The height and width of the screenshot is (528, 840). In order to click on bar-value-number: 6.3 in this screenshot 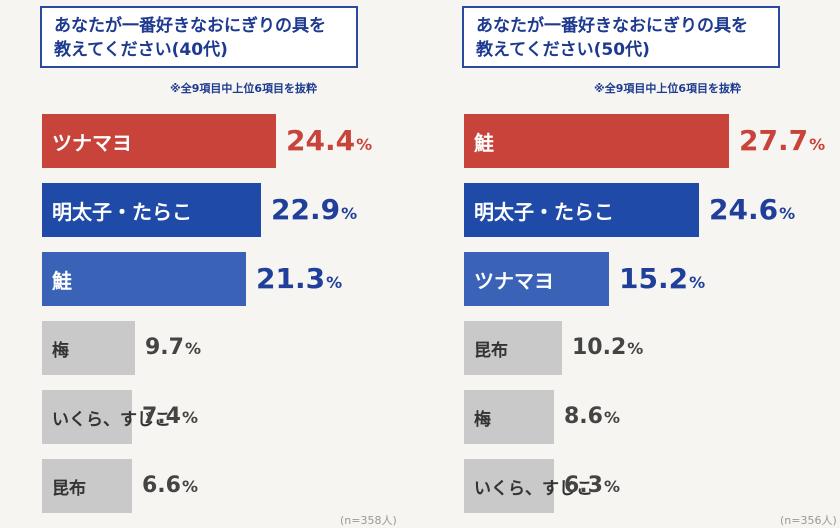, I will do `click(583, 485)`.